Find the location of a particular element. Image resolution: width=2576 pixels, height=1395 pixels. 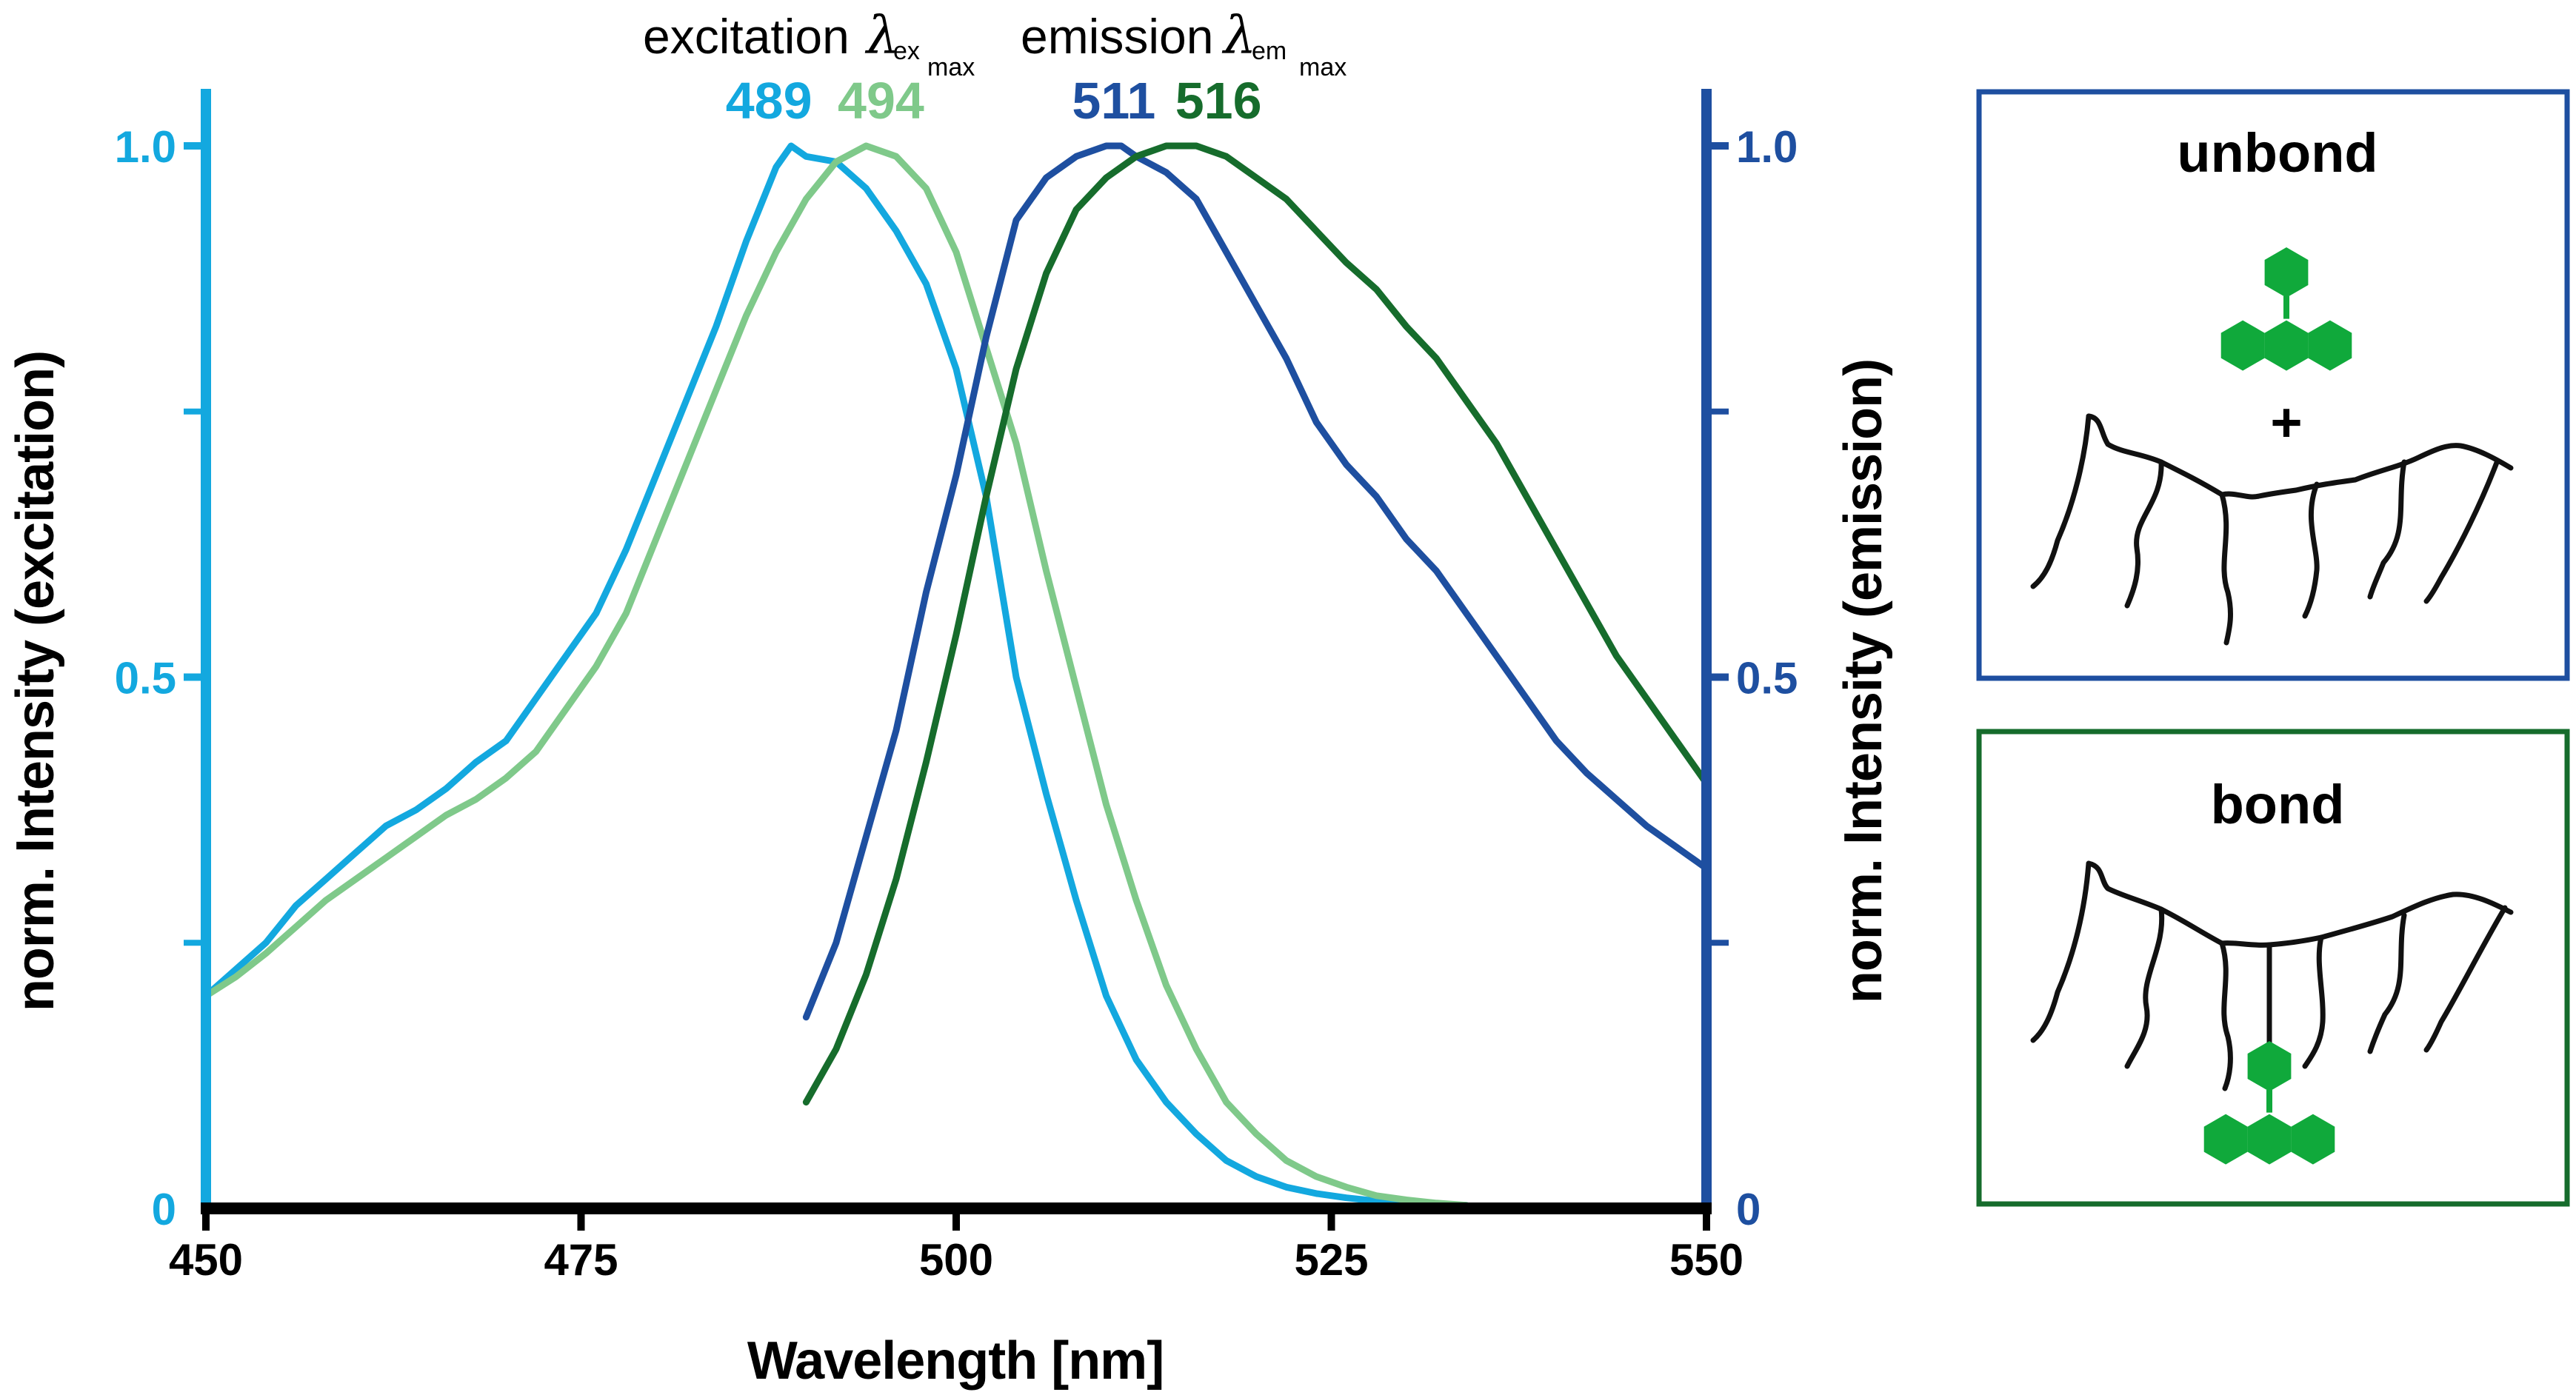

svg-text: ex is located at coordinates (906, 51).